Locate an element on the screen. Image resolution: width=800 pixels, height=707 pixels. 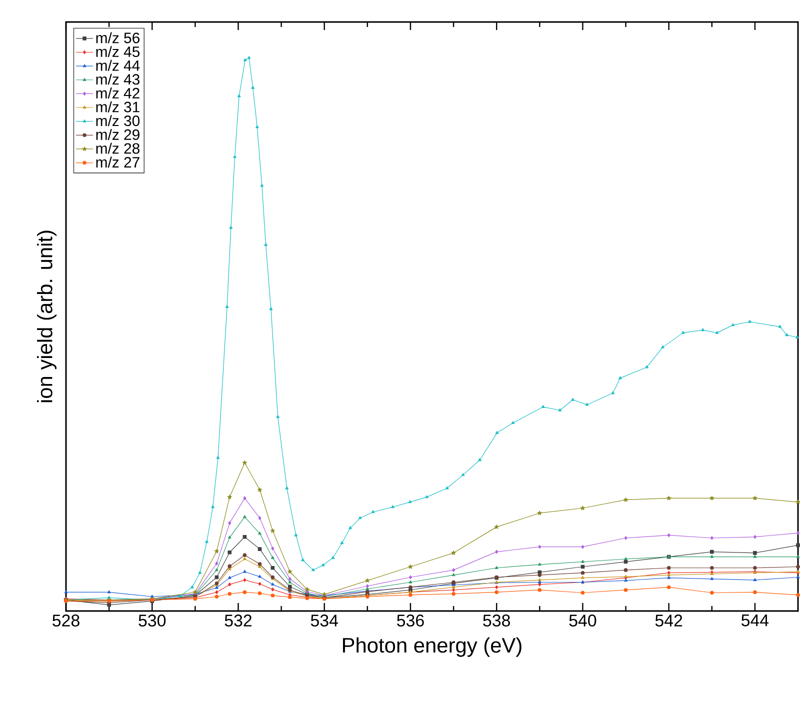
legend-label: m/z 43 is located at coordinates (118, 79).